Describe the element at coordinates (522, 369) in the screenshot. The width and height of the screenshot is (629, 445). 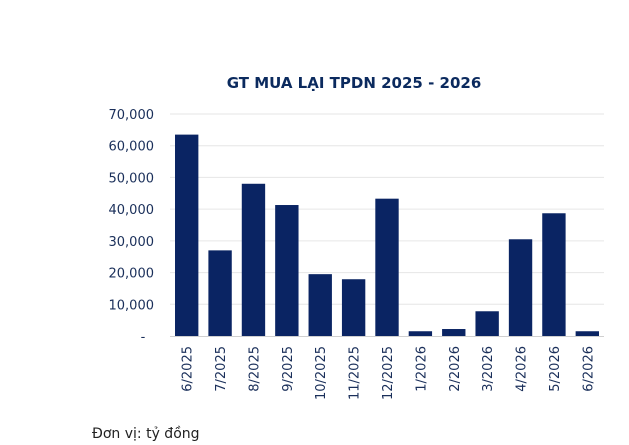
I see `x-tick-label: 4/2026` at that location.